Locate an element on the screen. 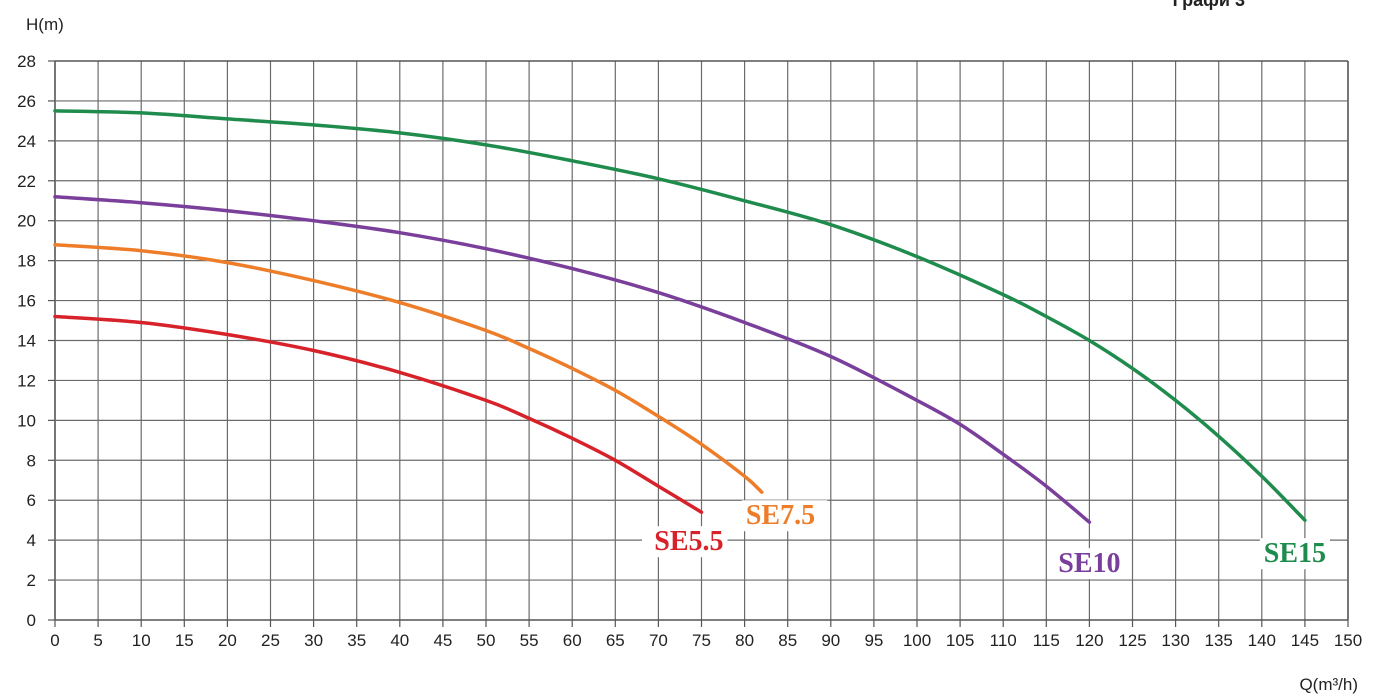  y-tick-label: 0 is located at coordinates (31, 620).